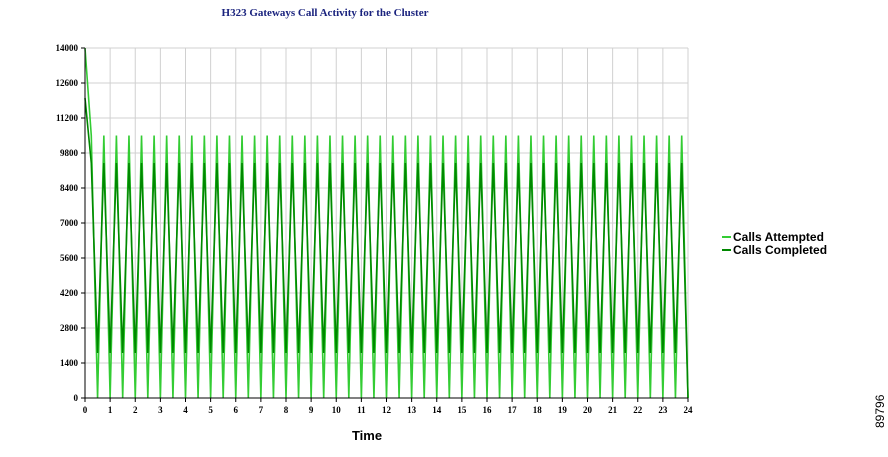 The image size is (888, 457). I want to click on x-tick-label: 4, so click(185, 410).